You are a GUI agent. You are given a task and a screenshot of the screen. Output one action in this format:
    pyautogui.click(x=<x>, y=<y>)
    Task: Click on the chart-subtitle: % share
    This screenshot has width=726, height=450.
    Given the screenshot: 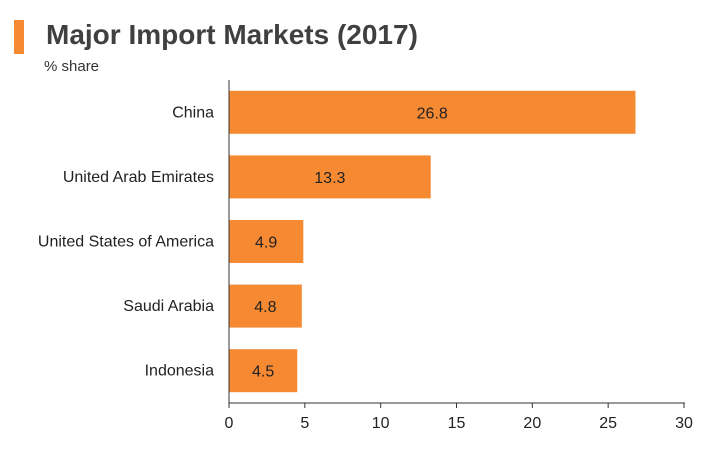 What is the action you would take?
    pyautogui.click(x=72, y=66)
    